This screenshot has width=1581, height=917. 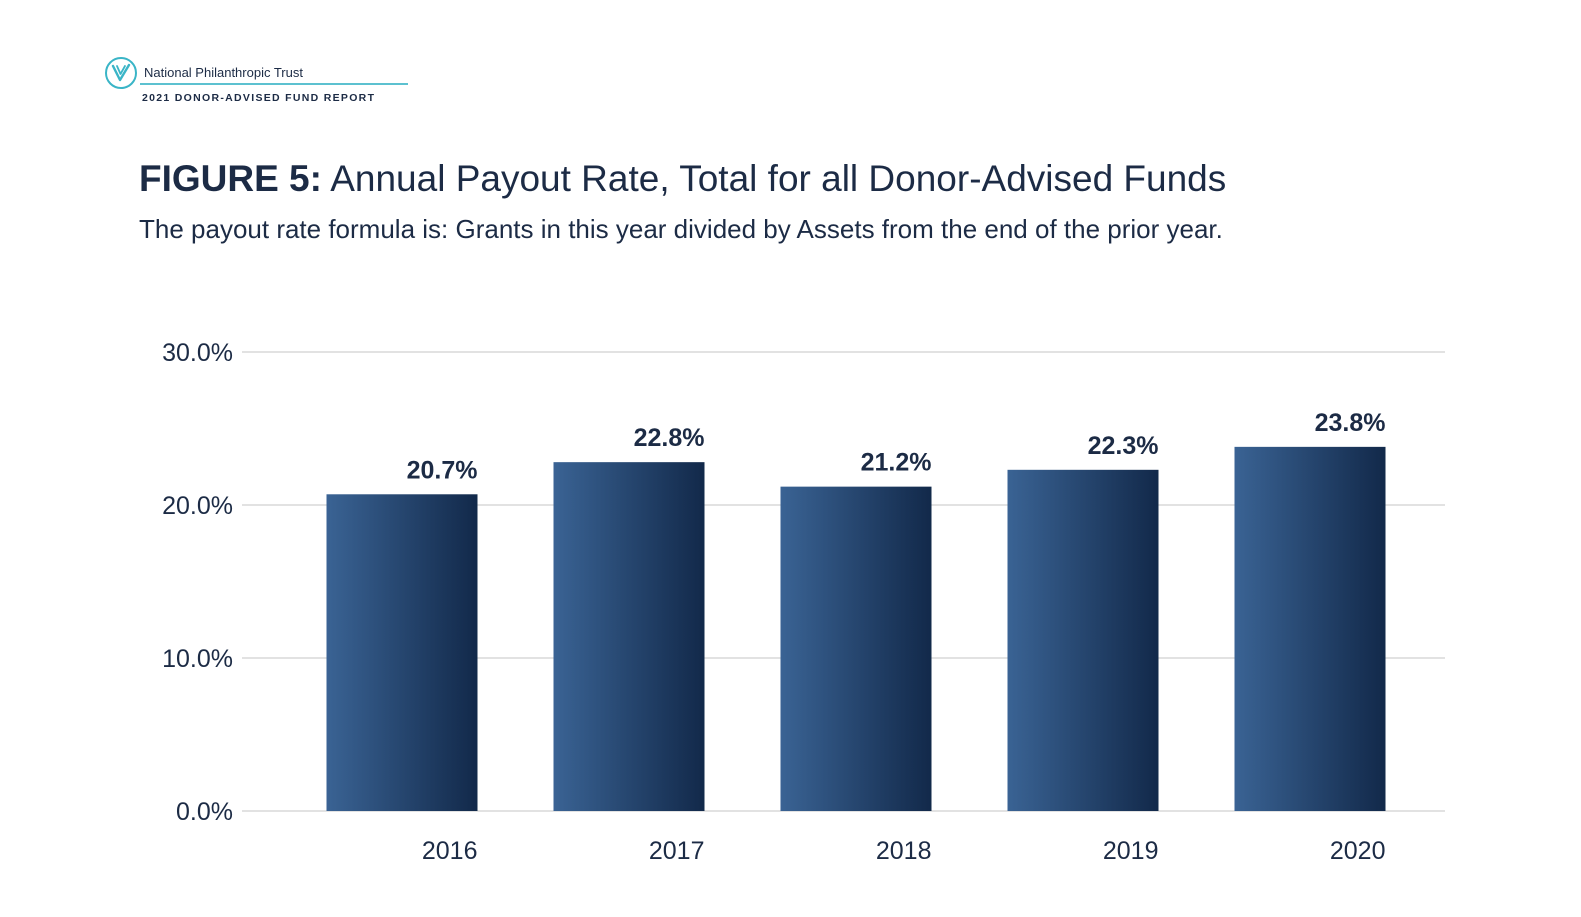 What do you see at coordinates (442, 470) in the screenshot?
I see `data-label: 20.7%` at bounding box center [442, 470].